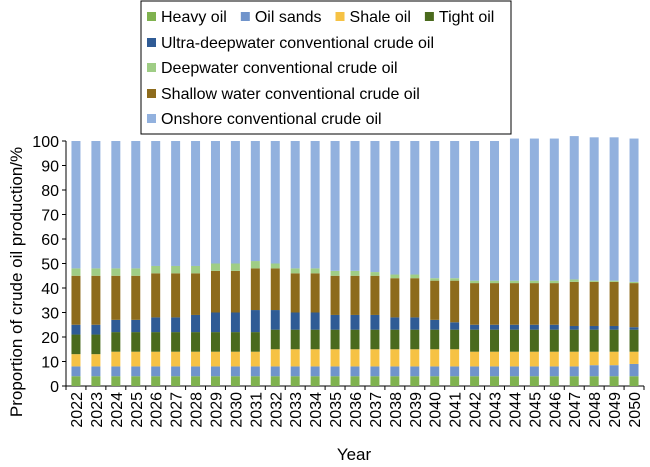  I want to click on x-tick-label: 2050, so click(635, 410).